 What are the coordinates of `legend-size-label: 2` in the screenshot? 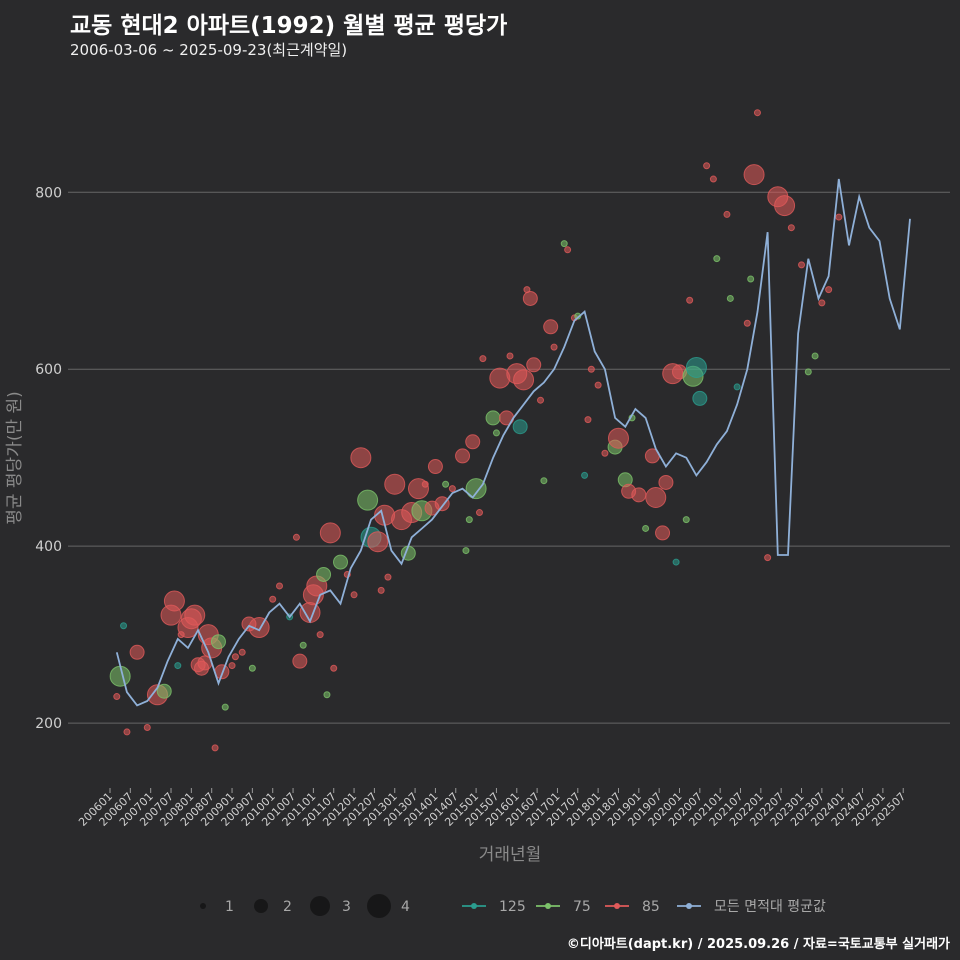 It's located at (287, 907).